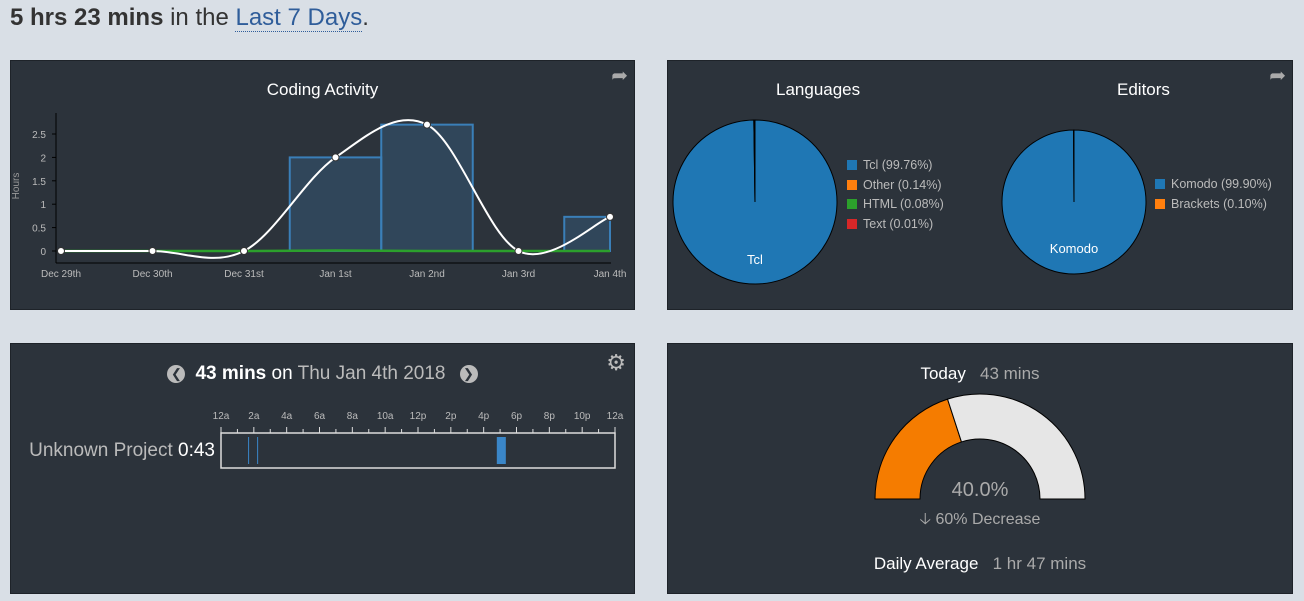 Image resolution: width=1304 pixels, height=601 pixels. What do you see at coordinates (988, 519) in the screenshot?
I see `change-value: 60% Decrease` at bounding box center [988, 519].